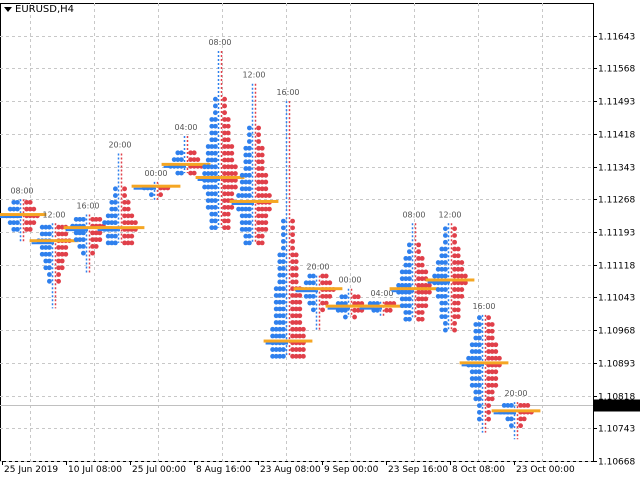  I want to click on poc-buy-line, so click(338, 308).